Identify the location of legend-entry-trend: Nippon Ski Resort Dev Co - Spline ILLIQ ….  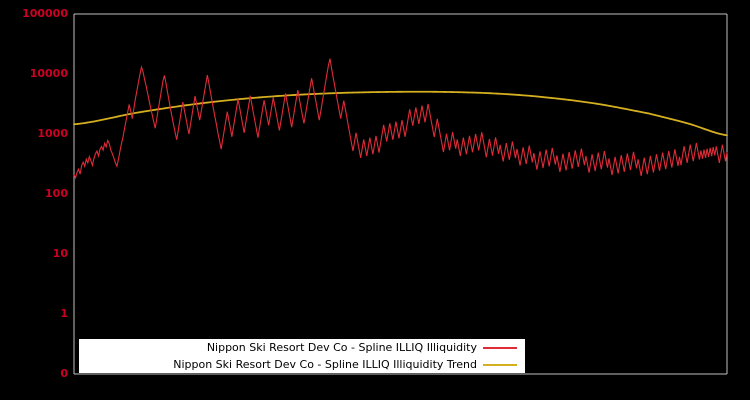
(302, 364).